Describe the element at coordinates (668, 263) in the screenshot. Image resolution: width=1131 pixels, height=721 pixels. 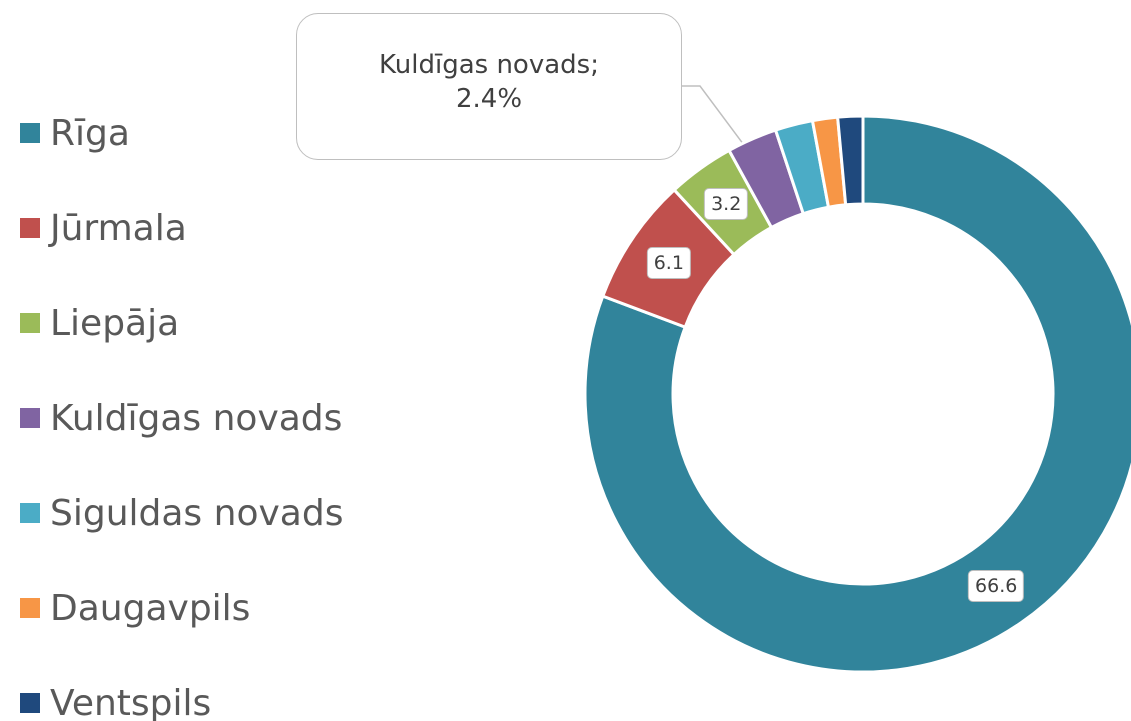
I see `data-label: 6.1` at that location.